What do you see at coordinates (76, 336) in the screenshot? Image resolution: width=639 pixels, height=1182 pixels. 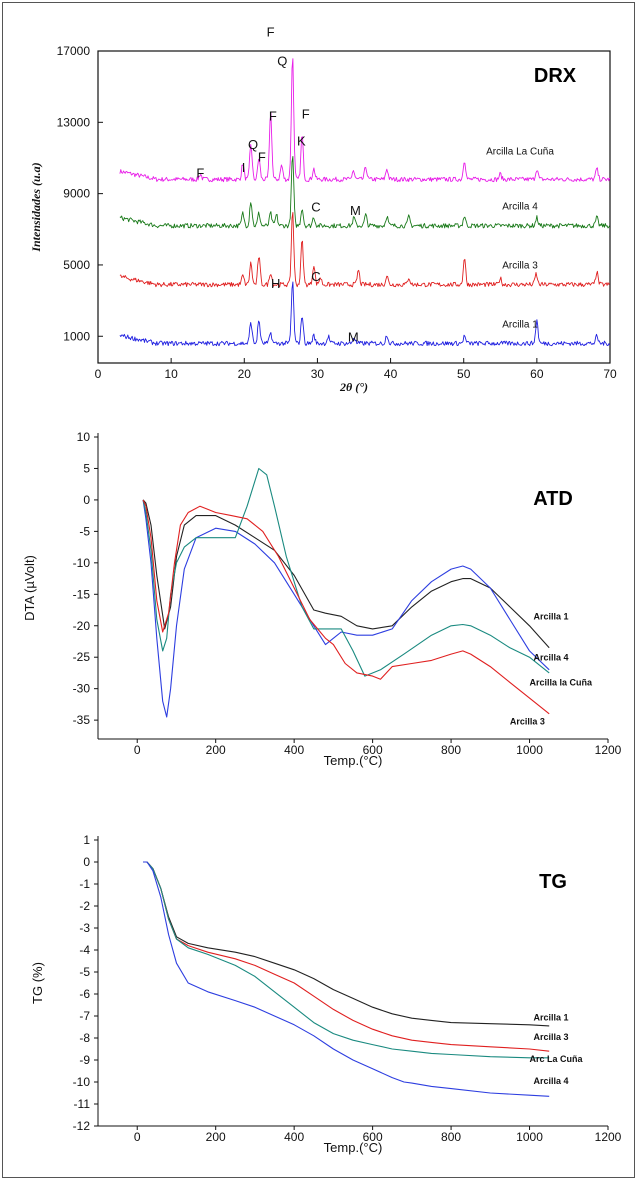 I see `y-tick-label: 1000` at bounding box center [76, 336].